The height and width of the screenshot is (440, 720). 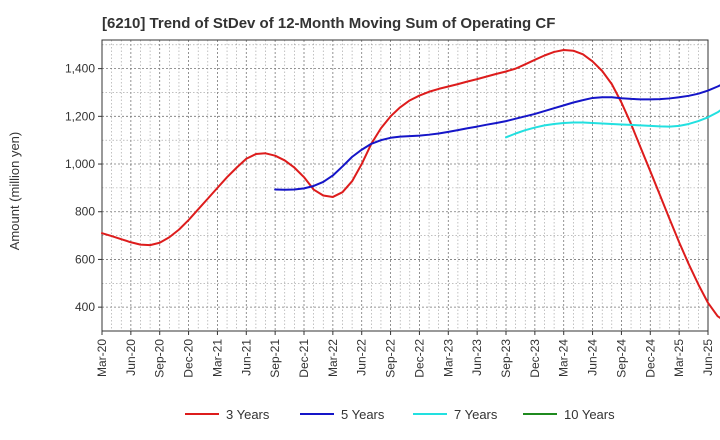 What do you see at coordinates (564, 358) in the screenshot?
I see `x-tick-label: Mar-24` at bounding box center [564, 358].